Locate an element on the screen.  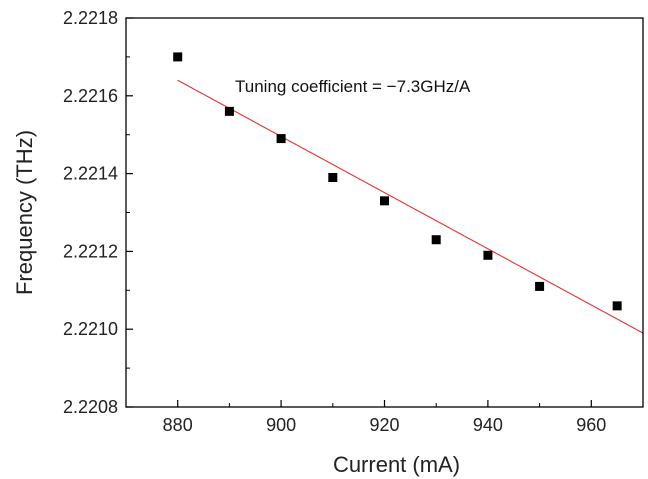
x-tick-label: 960 is located at coordinates (591, 425).